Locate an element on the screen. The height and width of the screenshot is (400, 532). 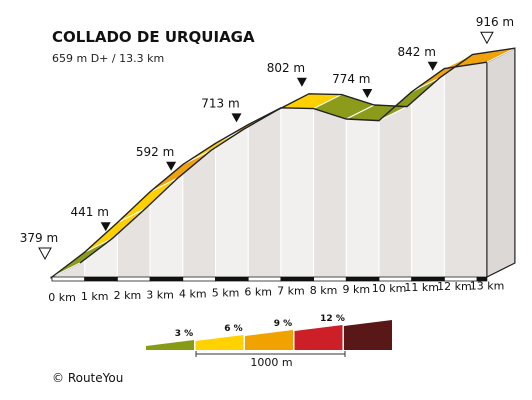
copyright-text: © RouteYou is located at coordinates (87, 378).